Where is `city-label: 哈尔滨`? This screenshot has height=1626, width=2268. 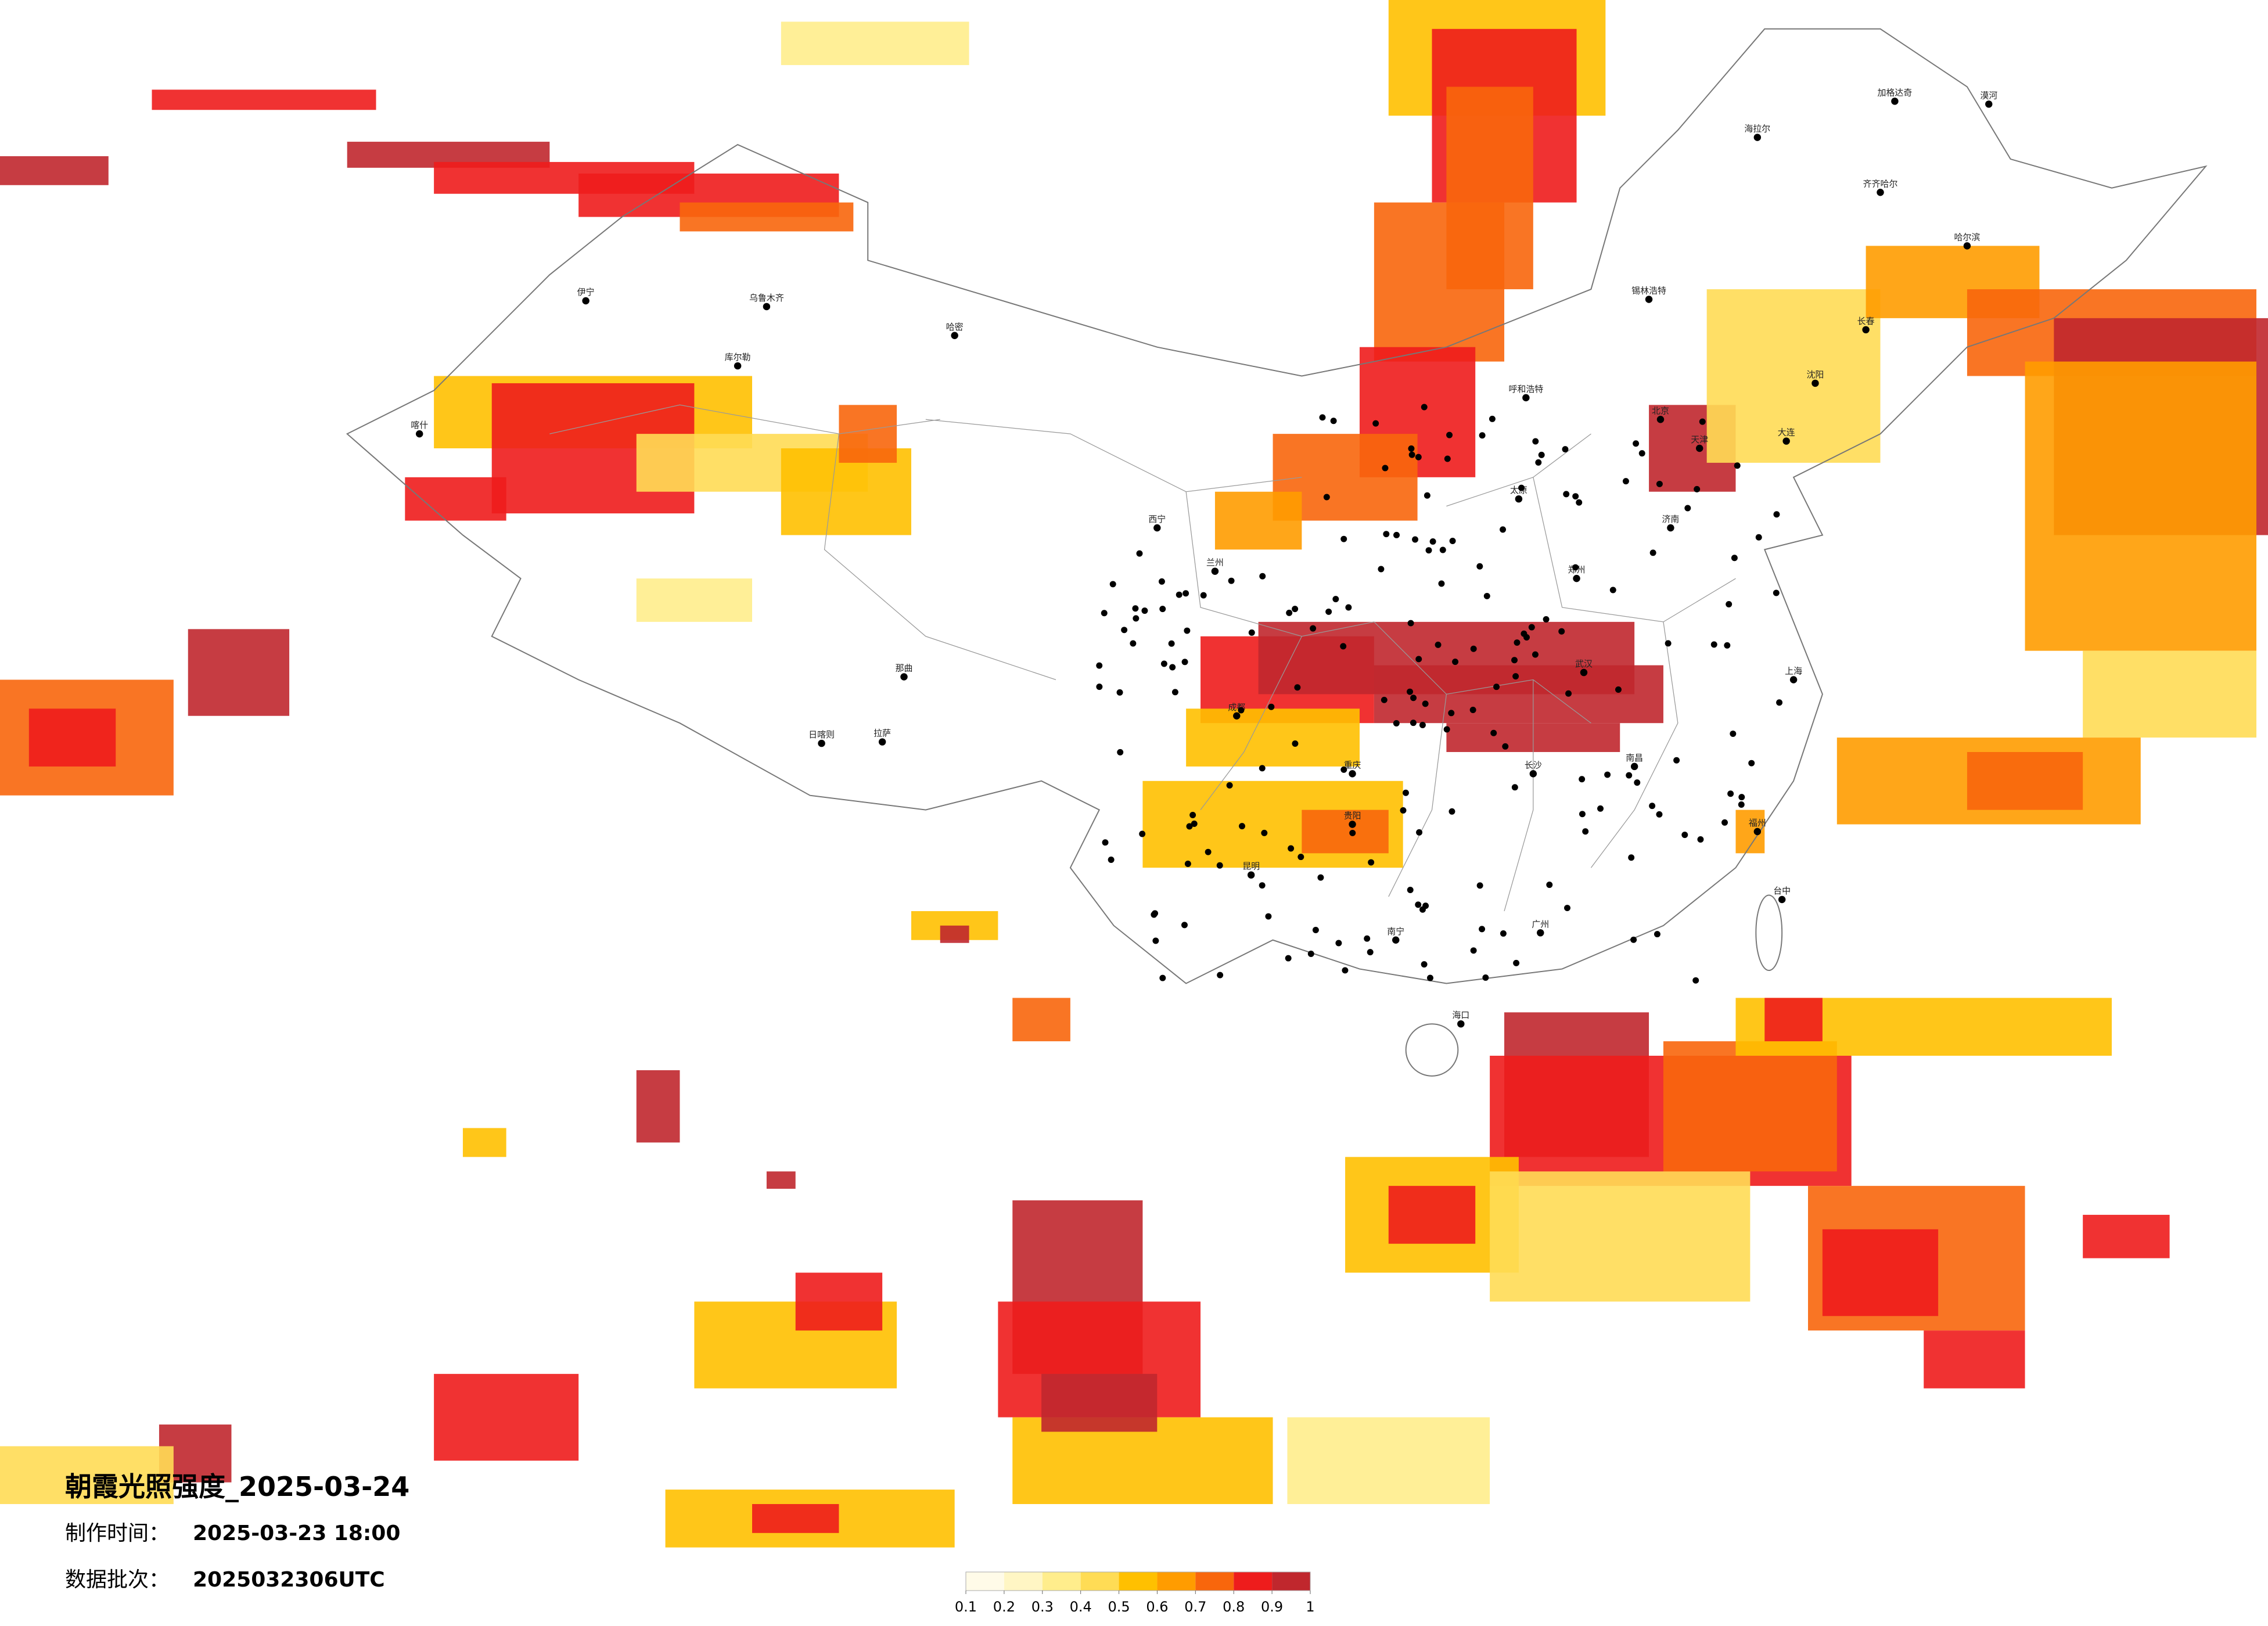 city-label: 哈尔滨 is located at coordinates (1967, 237).